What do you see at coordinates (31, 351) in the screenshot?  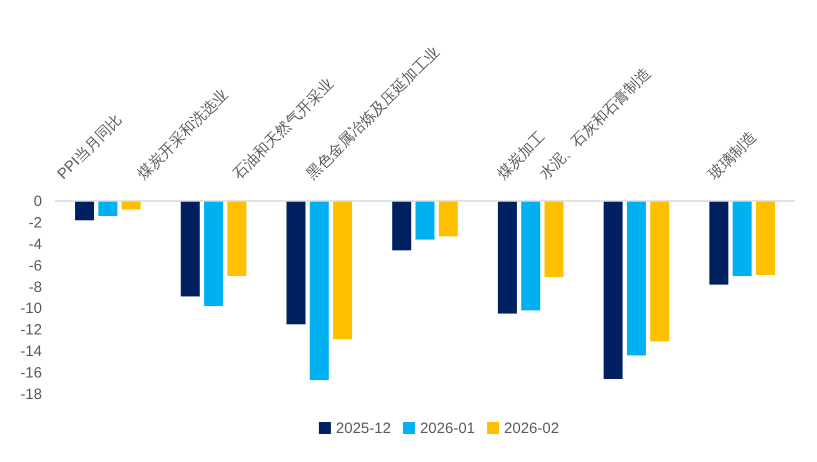 I see `y-tick-label: -14` at bounding box center [31, 351].